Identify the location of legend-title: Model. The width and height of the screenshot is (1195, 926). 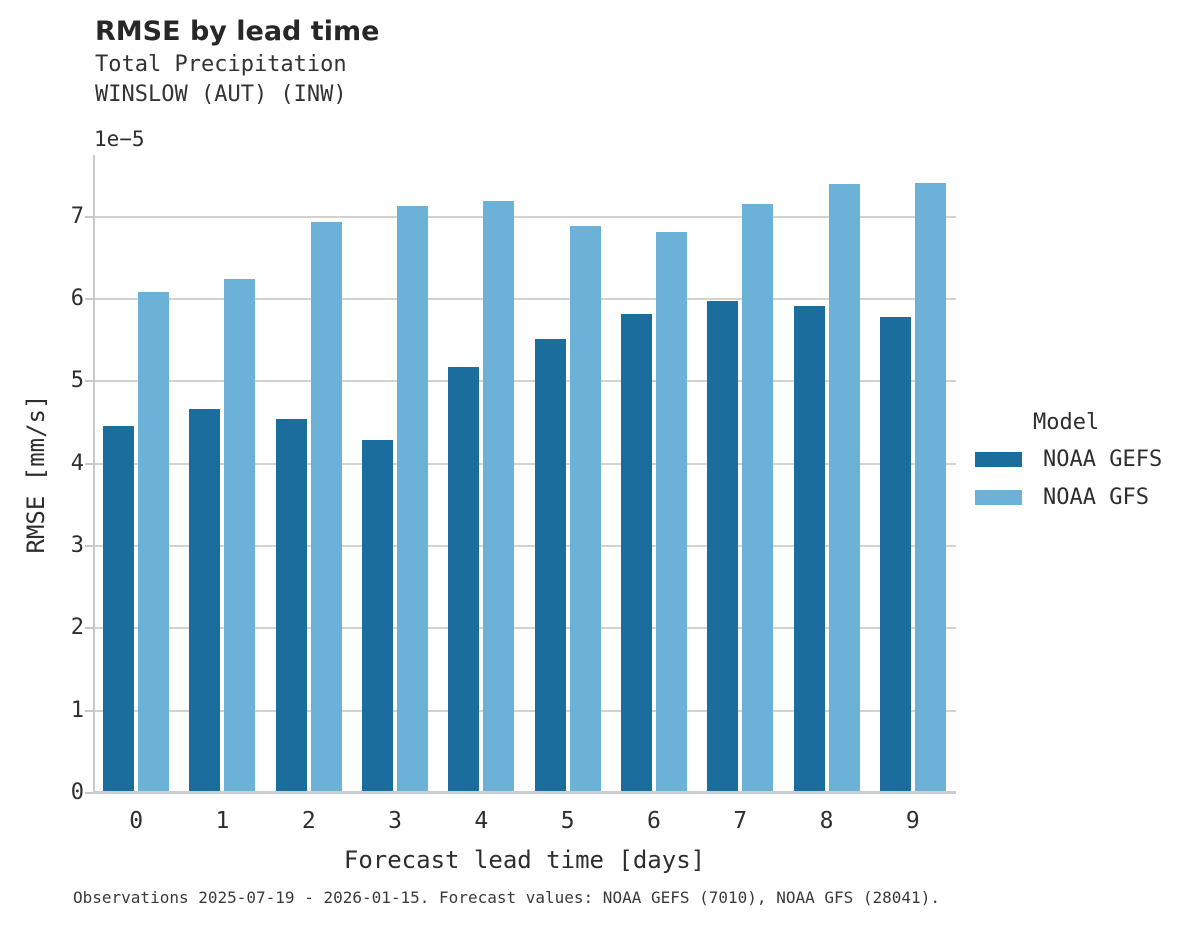
(1066, 422).